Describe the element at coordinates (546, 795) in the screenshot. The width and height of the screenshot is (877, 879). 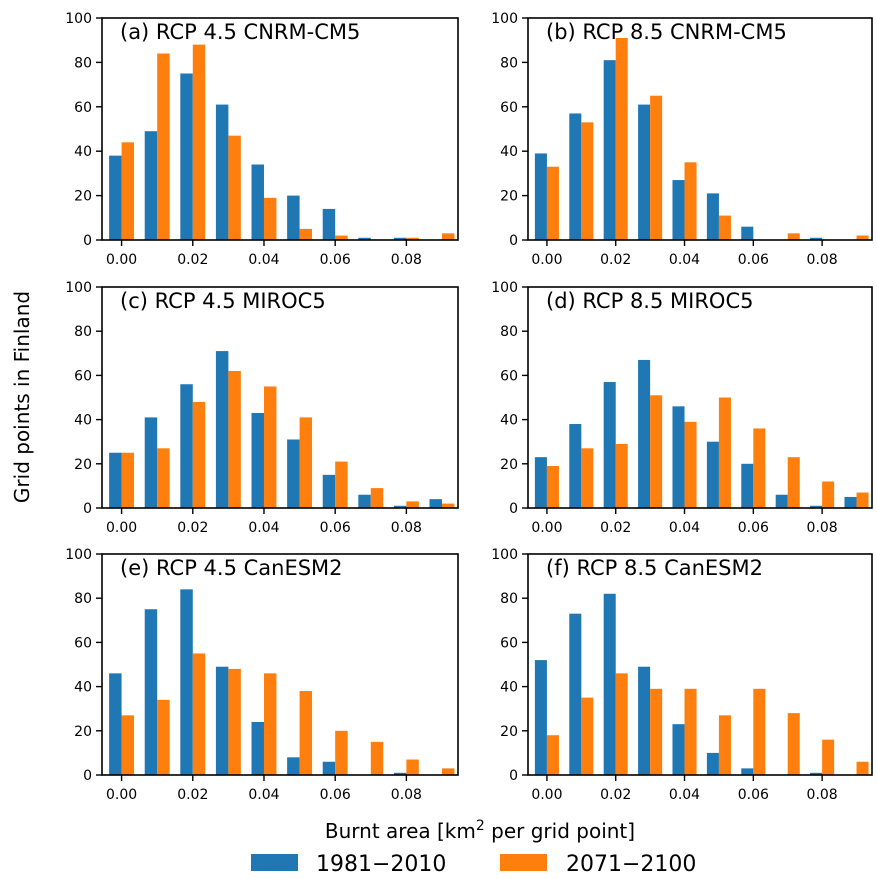
I see `x-tick-label-0: 0.00` at that location.